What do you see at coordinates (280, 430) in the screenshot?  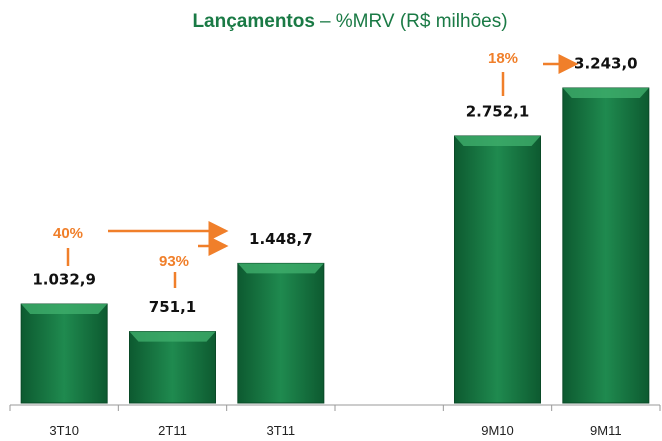 I see `x-tick-label: 3T11` at bounding box center [280, 430].